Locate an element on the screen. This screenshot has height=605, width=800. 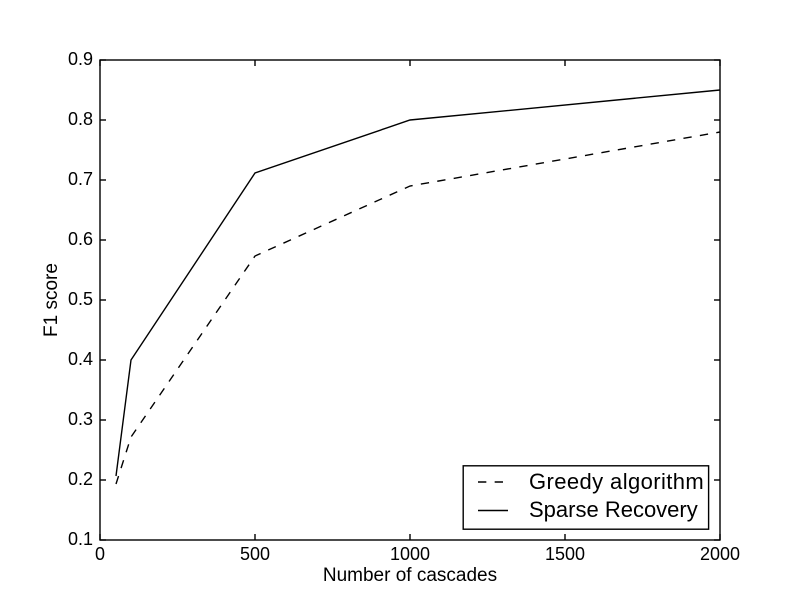
svg-text: 2000 is located at coordinates (720, 554).